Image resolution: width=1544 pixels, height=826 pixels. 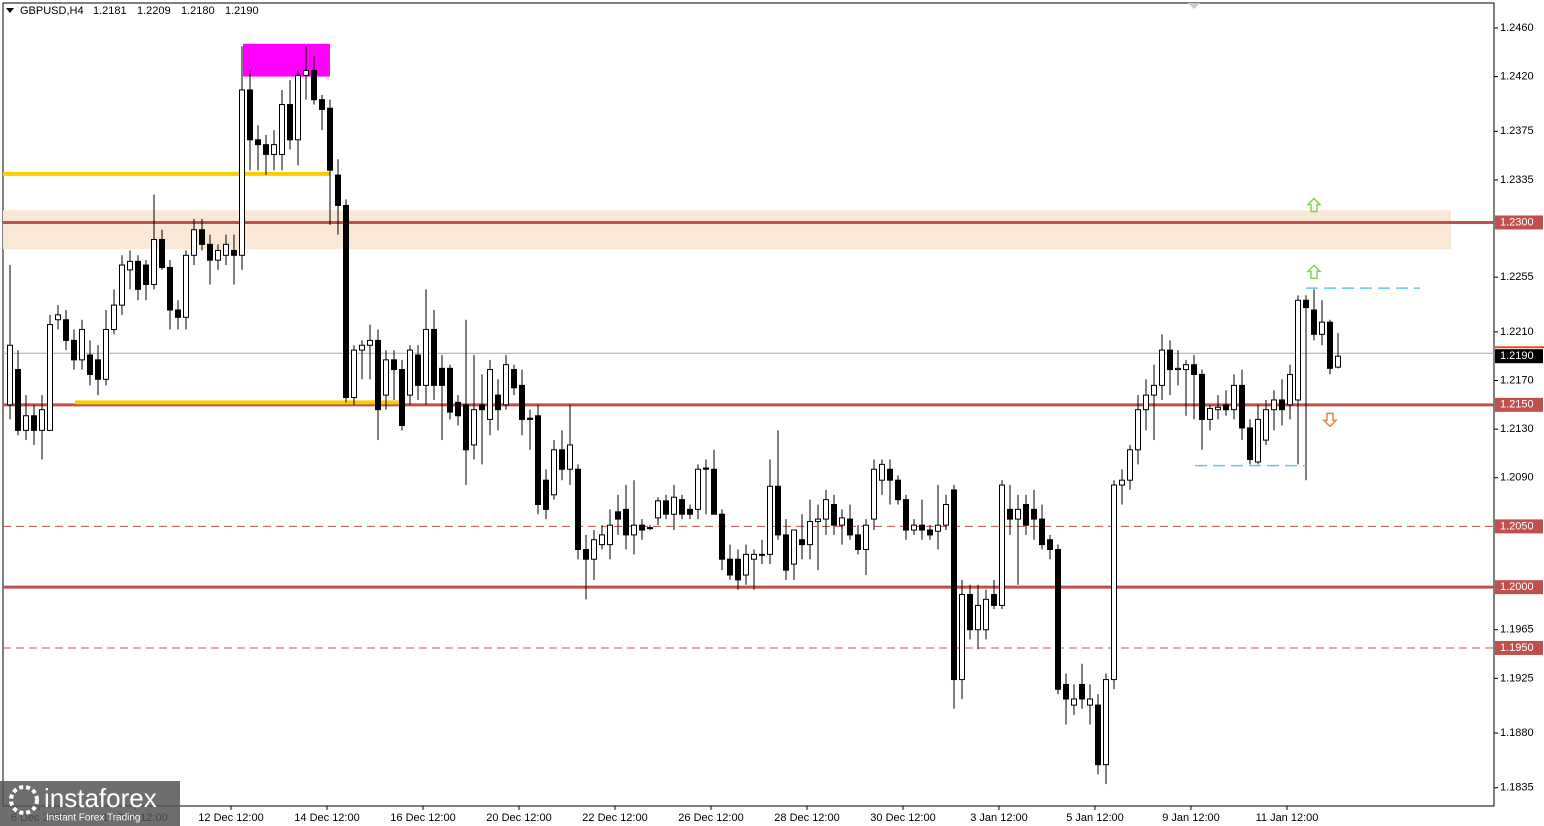 What do you see at coordinates (806, 818) in the screenshot?
I see `x-tick-label: 28 Dec 12:00` at bounding box center [806, 818].